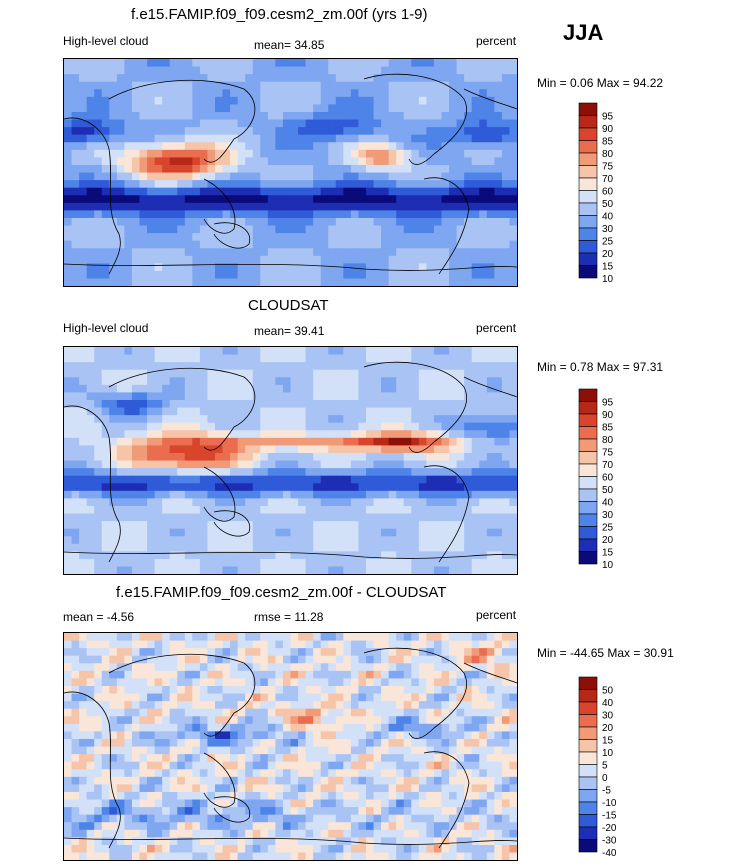 The height and width of the screenshot is (866, 733). What do you see at coordinates (583, 32) in the screenshot?
I see `season-label: JJA` at bounding box center [583, 32].